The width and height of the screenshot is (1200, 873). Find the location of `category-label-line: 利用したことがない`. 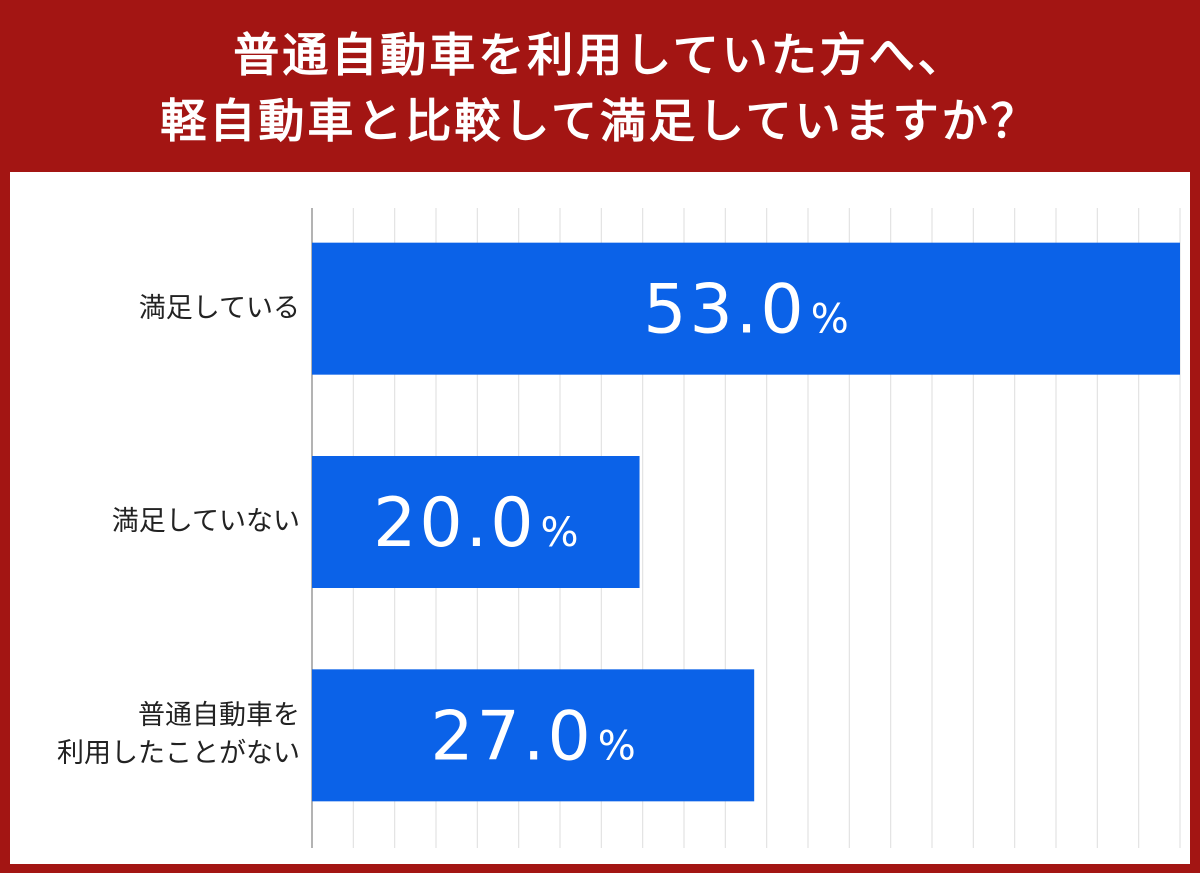

category-label-line: 利用したことがない is located at coordinates (178, 754).